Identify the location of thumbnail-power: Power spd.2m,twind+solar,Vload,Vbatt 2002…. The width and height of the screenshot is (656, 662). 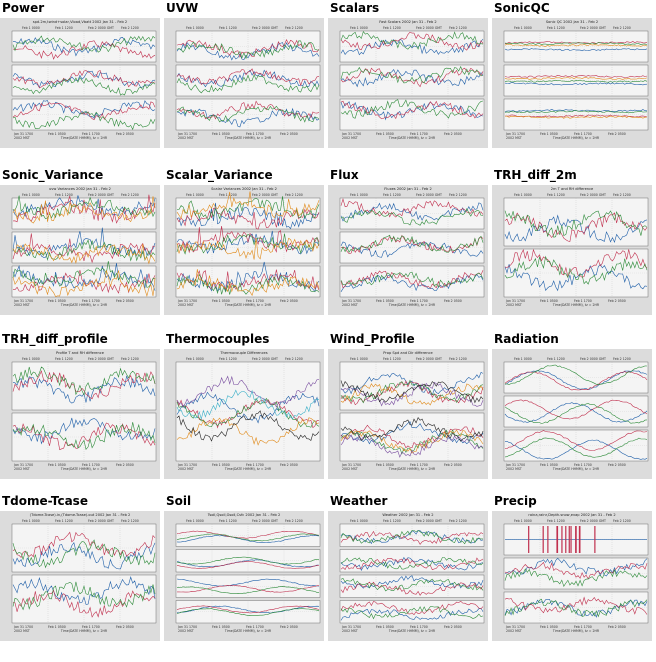
(80, 75).